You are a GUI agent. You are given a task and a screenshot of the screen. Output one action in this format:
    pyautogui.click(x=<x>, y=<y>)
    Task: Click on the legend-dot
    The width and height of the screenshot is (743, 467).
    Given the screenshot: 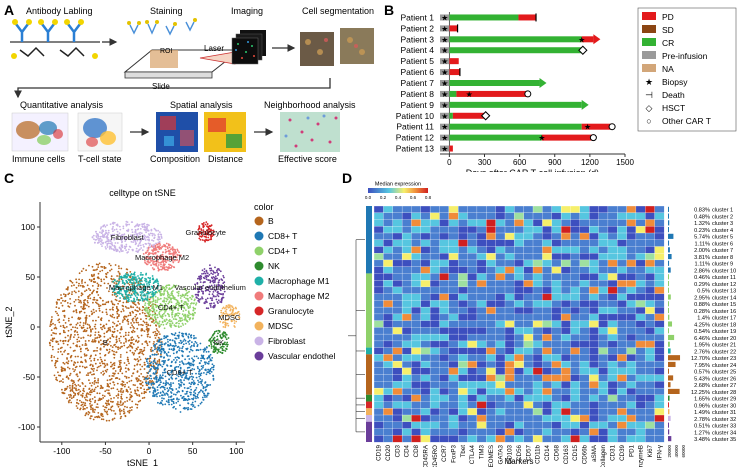 What is the action you would take?
    pyautogui.click(x=259, y=251)
    